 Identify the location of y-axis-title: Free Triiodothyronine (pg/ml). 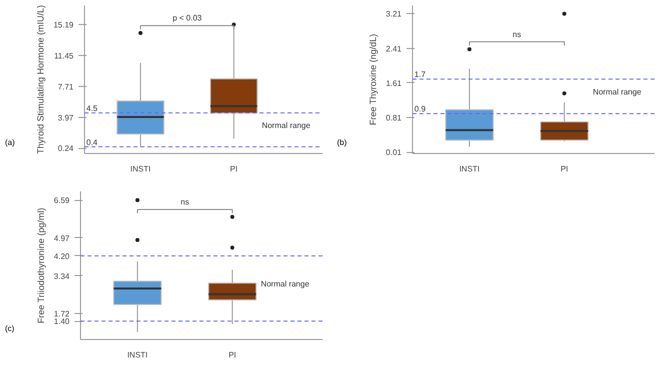
(41, 266).